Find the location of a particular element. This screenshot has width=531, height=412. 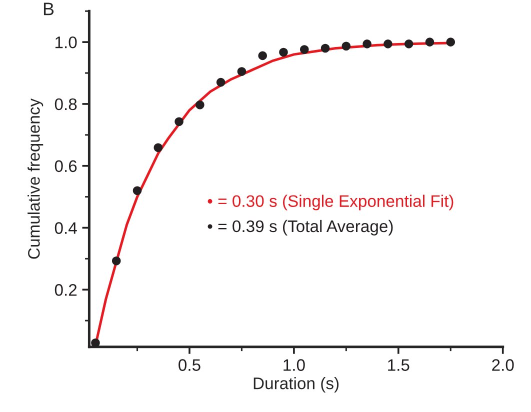

x-tick-label: 0.5 is located at coordinates (189, 365).